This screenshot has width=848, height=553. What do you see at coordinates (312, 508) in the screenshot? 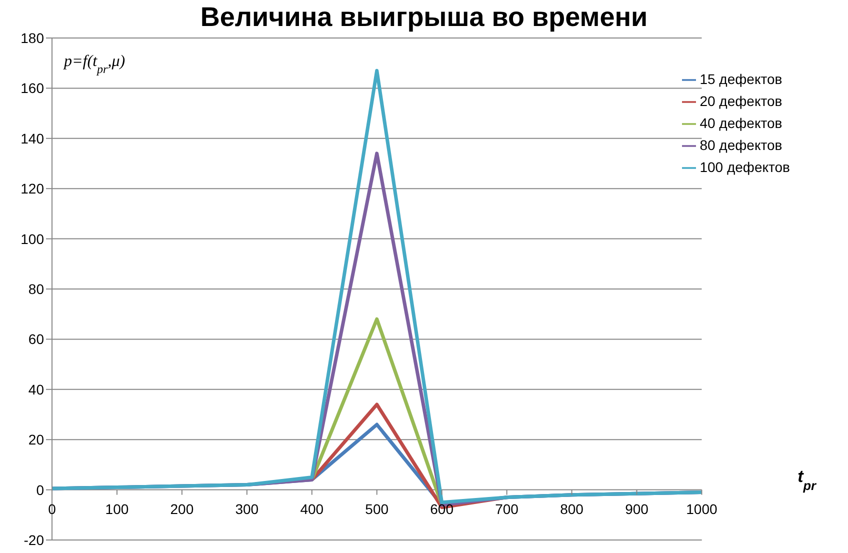
I see `x-tick-label: 400` at bounding box center [312, 508].